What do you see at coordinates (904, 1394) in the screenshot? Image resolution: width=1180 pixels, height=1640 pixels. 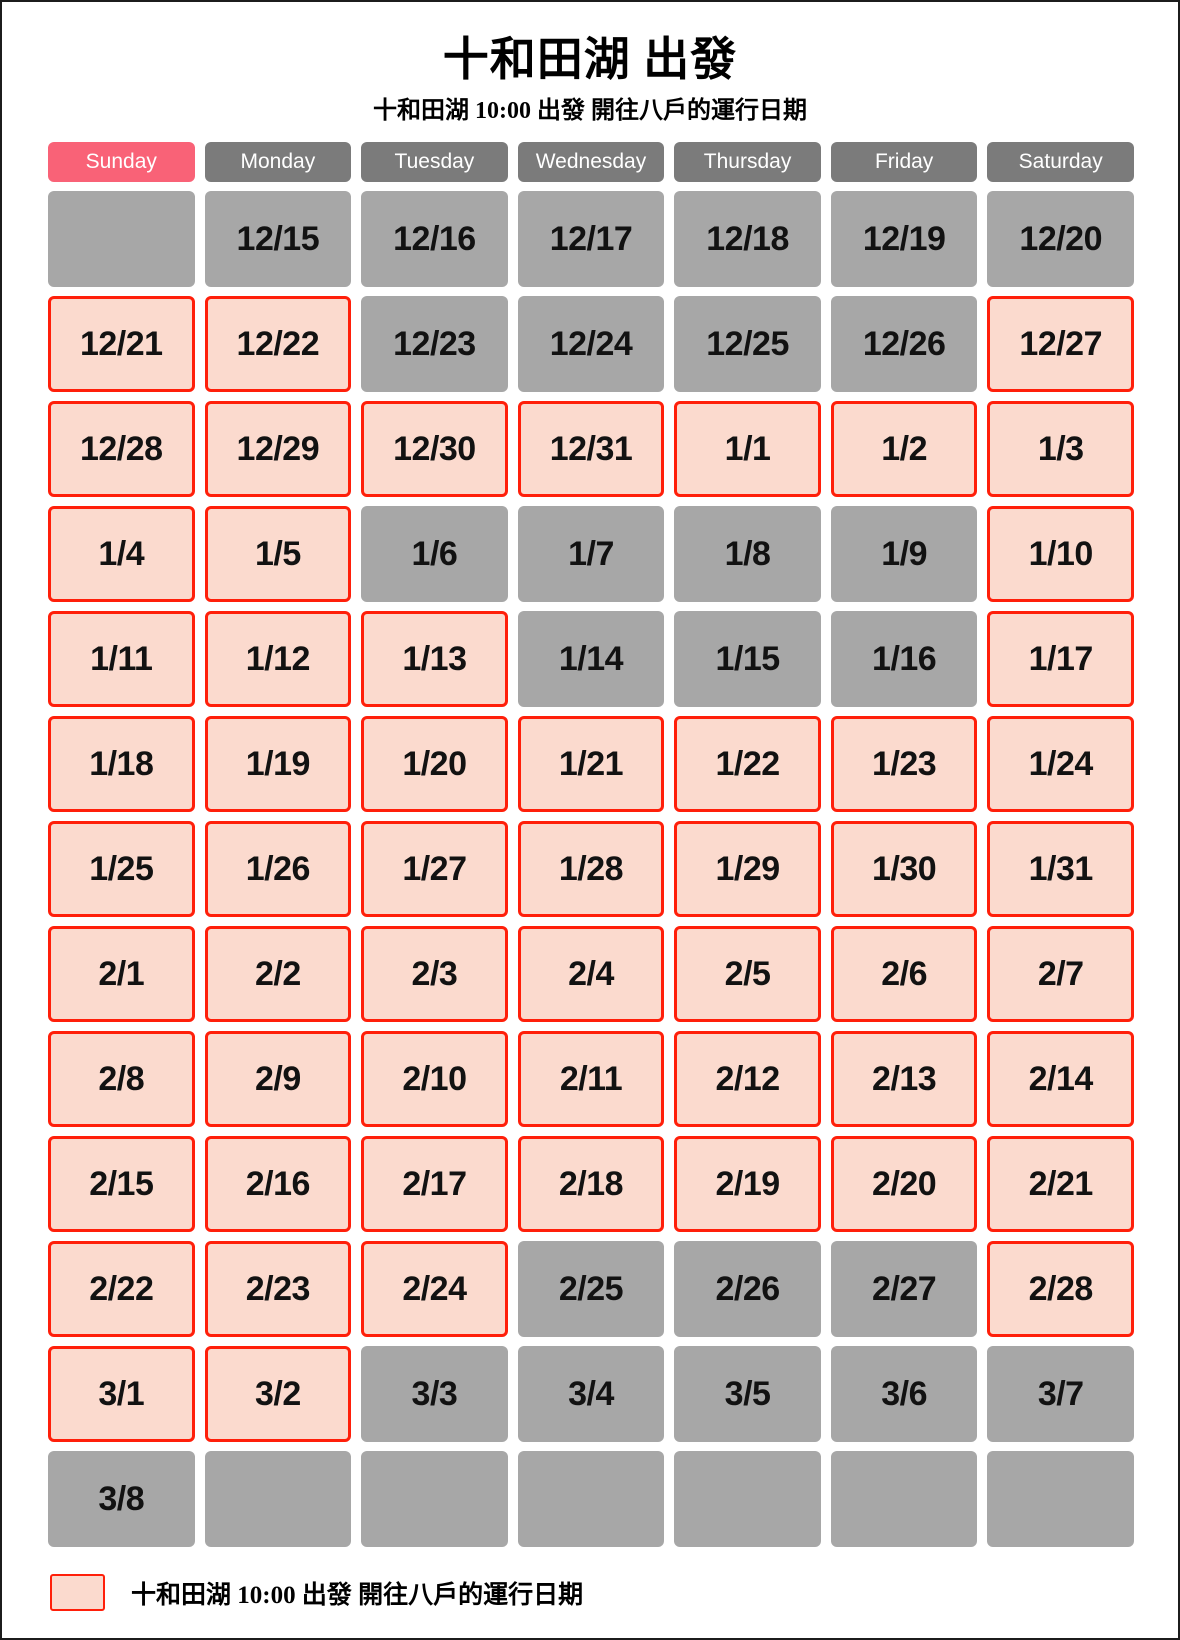 I see `date-cell-3-6: 3/6` at bounding box center [904, 1394].